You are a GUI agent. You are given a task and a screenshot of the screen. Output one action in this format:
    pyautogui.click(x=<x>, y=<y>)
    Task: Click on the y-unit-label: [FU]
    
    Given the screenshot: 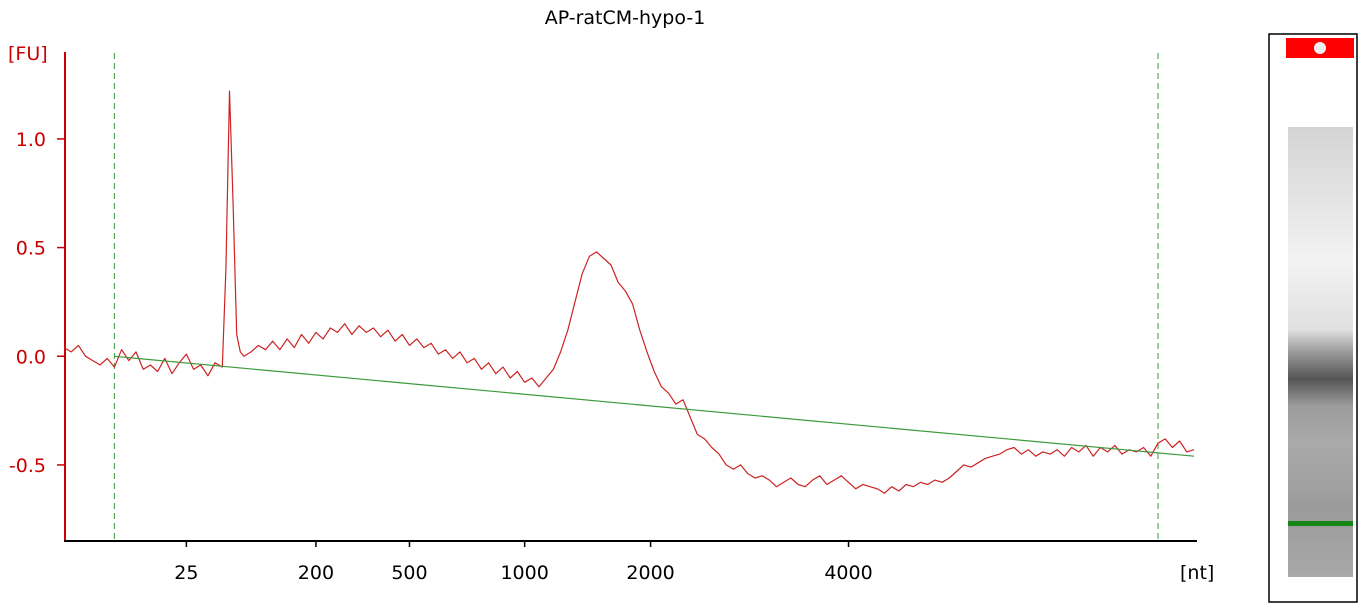 What is the action you would take?
    pyautogui.click(x=28, y=54)
    